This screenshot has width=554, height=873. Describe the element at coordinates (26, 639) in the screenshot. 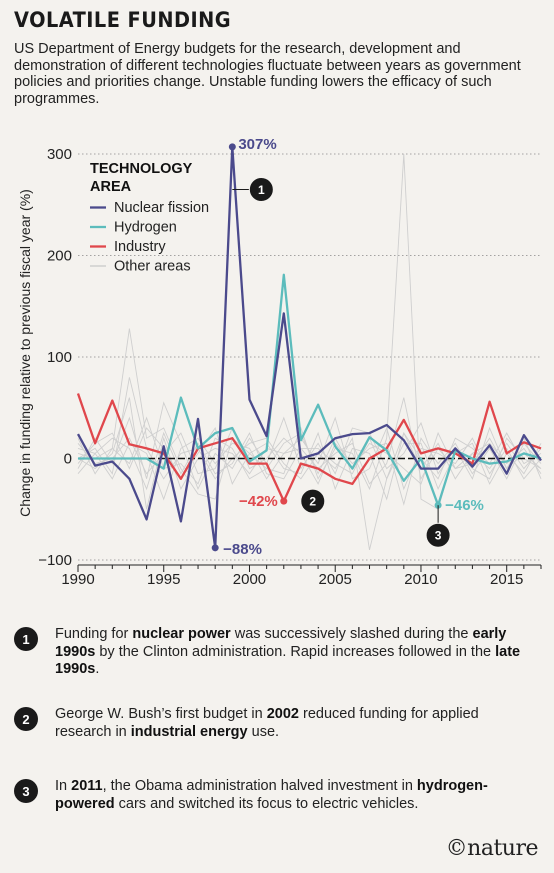

I see `note-marker-1: 1` at that location.